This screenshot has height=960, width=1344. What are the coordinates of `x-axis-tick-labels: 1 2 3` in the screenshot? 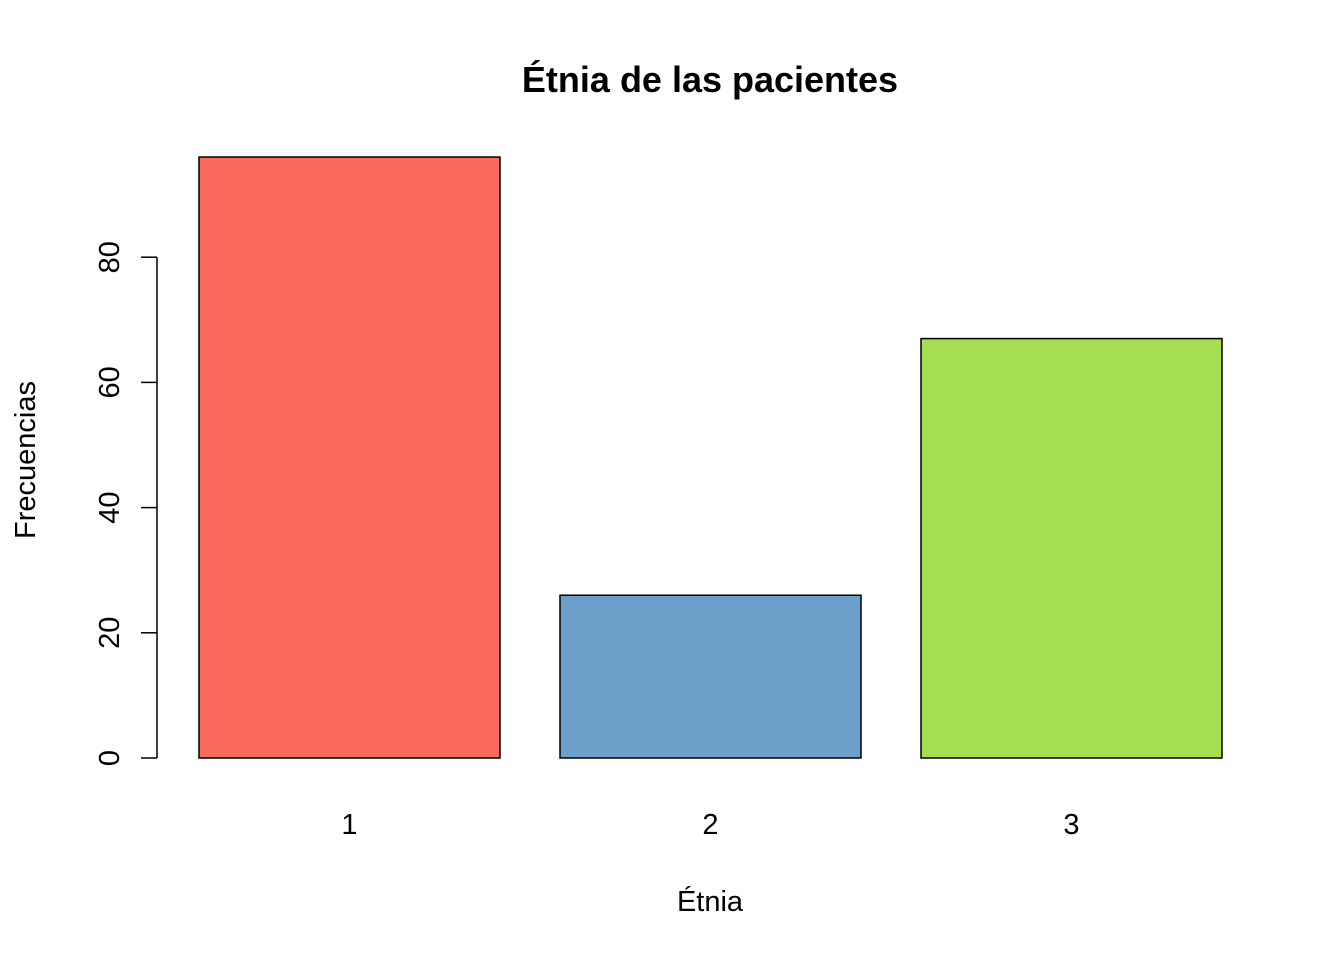 It's located at (710, 825).